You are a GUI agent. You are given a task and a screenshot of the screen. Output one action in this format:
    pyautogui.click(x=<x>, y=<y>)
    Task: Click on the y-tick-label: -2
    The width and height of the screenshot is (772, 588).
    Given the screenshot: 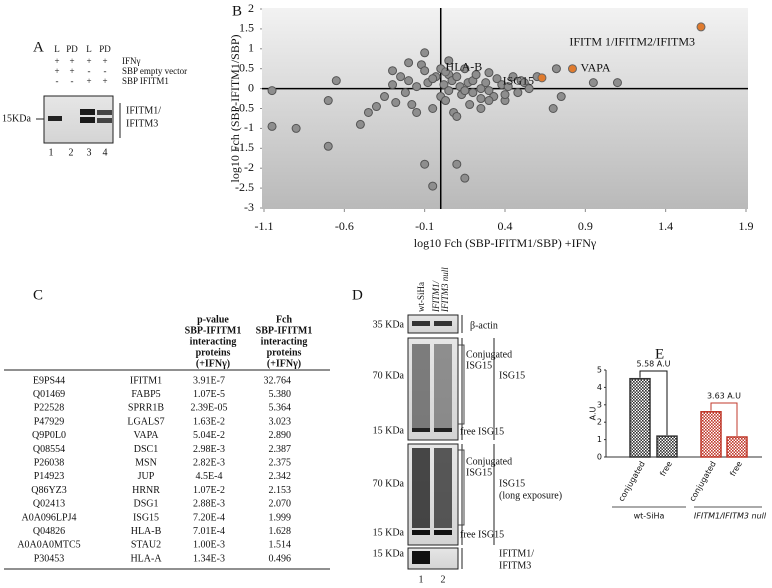 What is the action you would take?
    pyautogui.click(x=249, y=167)
    